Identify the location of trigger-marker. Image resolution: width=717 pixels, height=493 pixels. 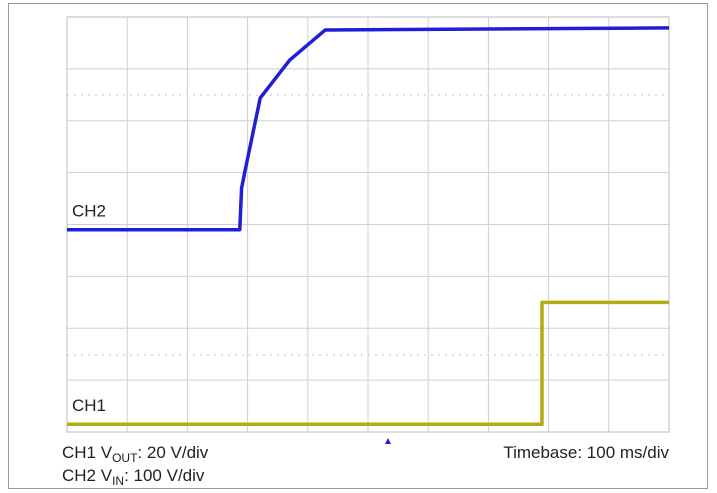
(388, 441).